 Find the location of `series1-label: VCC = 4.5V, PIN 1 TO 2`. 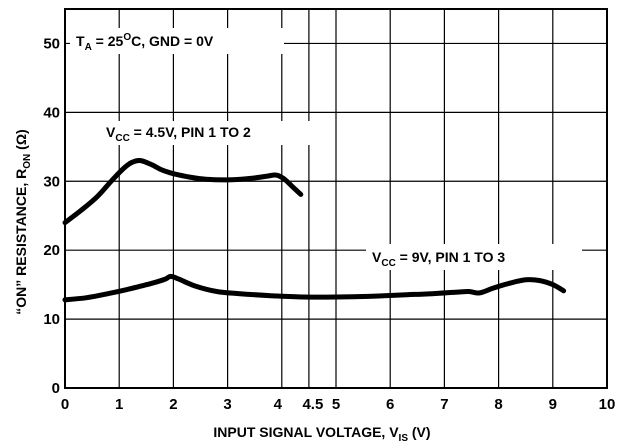

series1-label: VCC = 4.5V, PIN 1 TO 2 is located at coordinates (178, 134).